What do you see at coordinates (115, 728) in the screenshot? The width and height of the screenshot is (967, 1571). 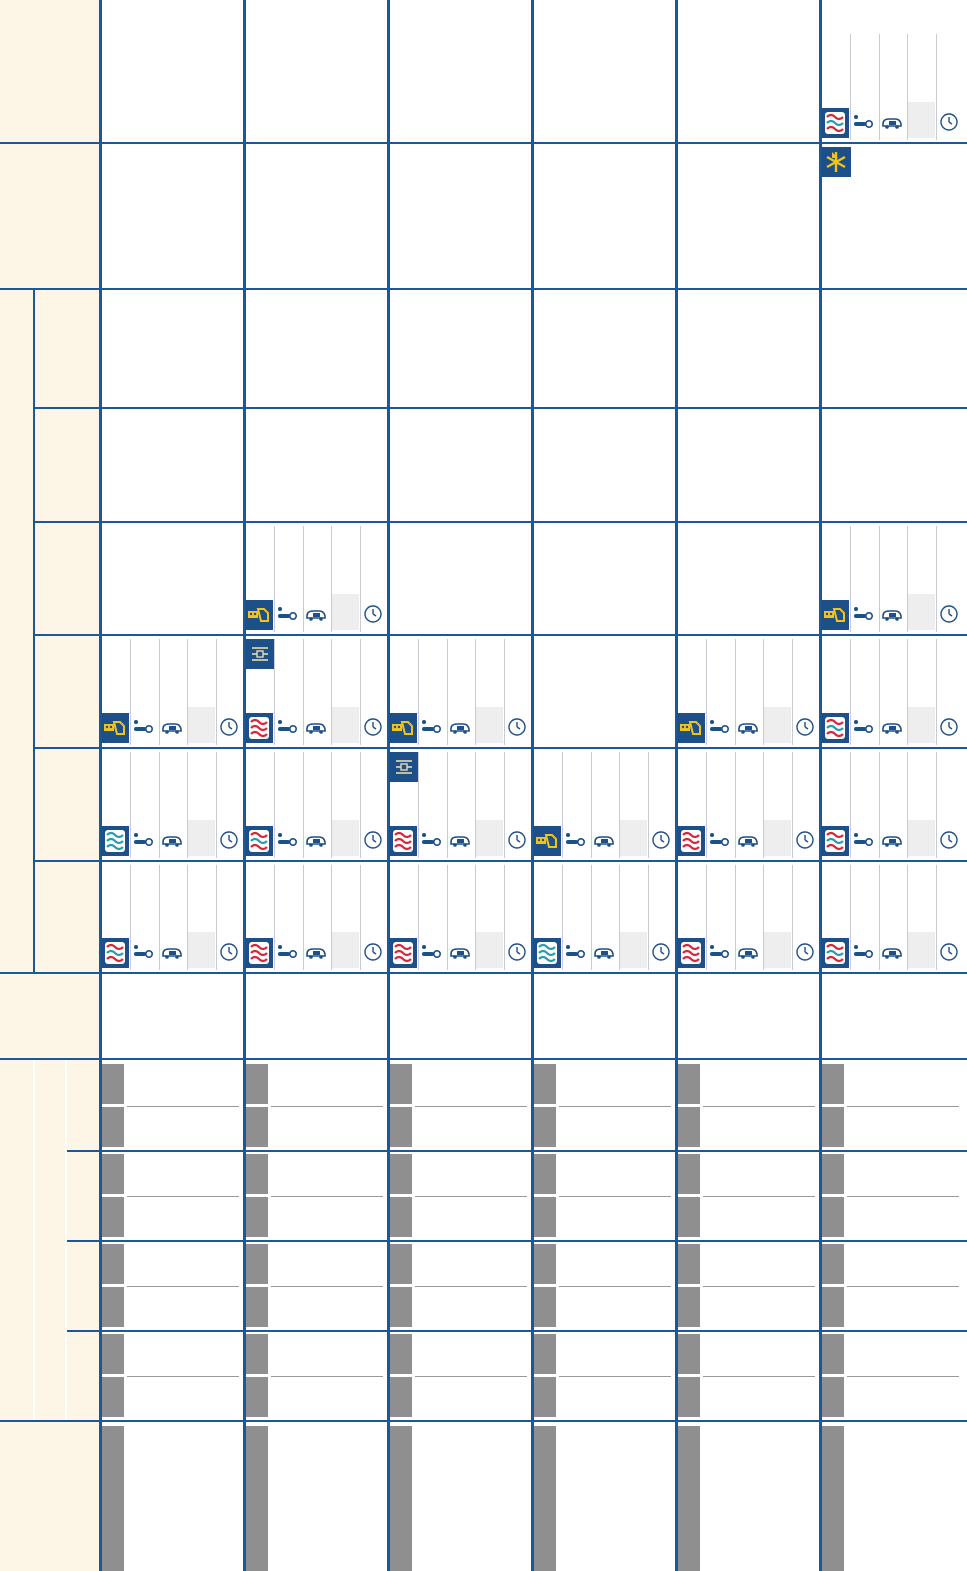 I see `gun-icon` at bounding box center [115, 728].